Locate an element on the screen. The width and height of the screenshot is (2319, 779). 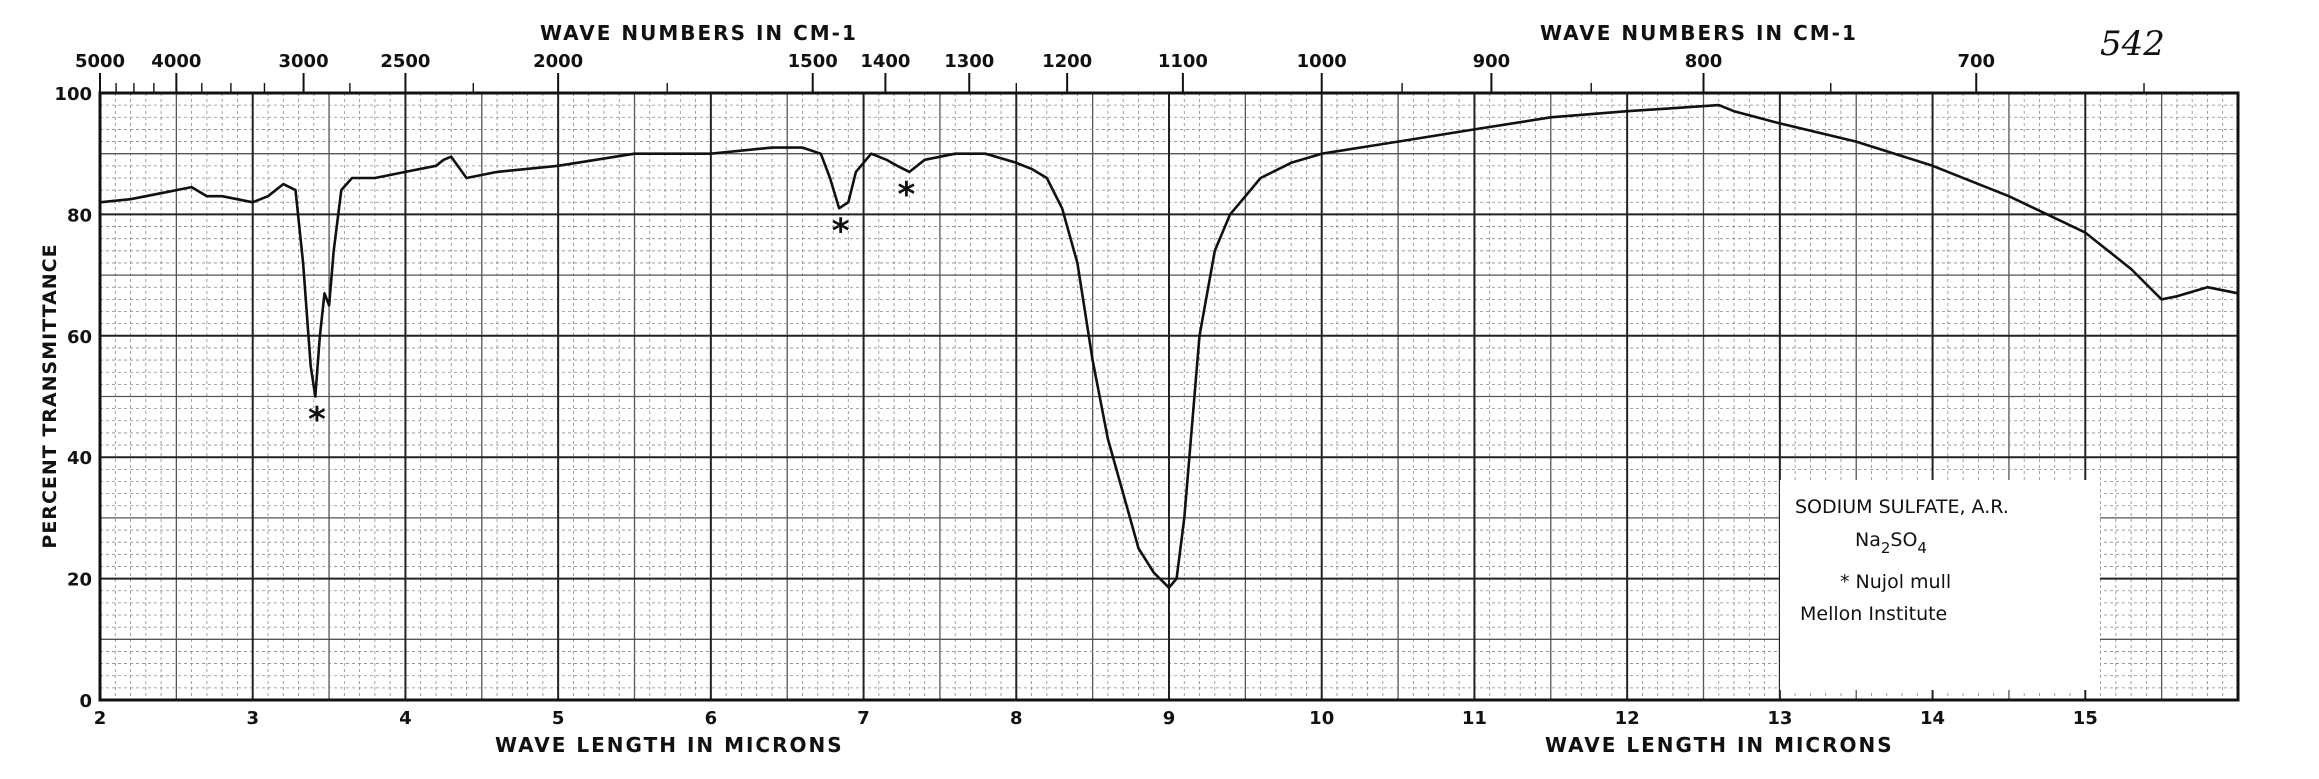
top-tick-label: 1100 is located at coordinates (1183, 61).